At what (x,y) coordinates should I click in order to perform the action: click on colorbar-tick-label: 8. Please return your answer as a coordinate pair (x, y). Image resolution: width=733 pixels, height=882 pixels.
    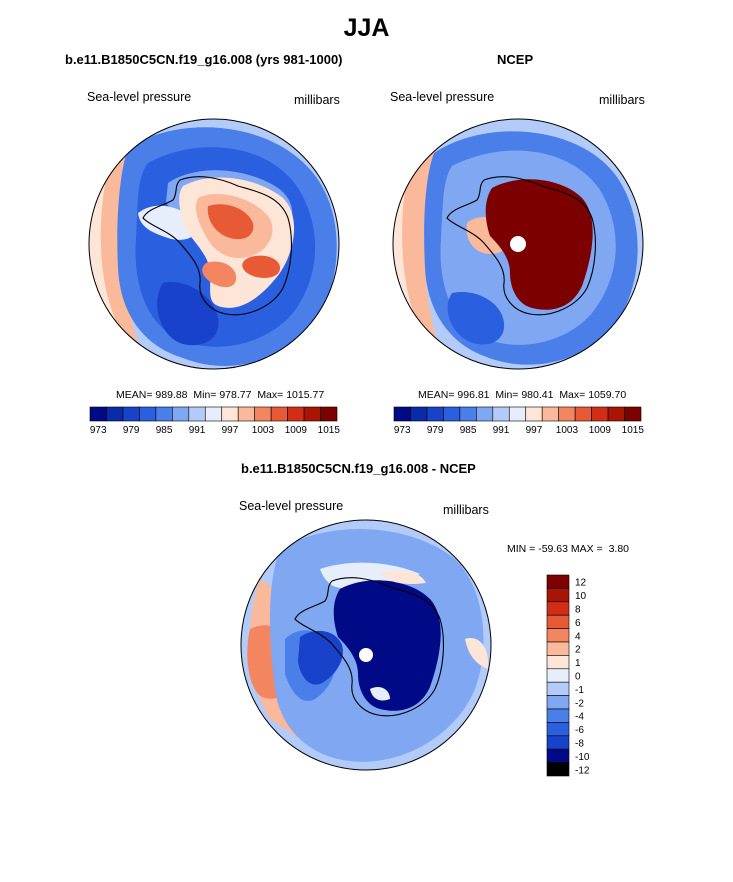
    Looking at the image, I should click on (578, 610).